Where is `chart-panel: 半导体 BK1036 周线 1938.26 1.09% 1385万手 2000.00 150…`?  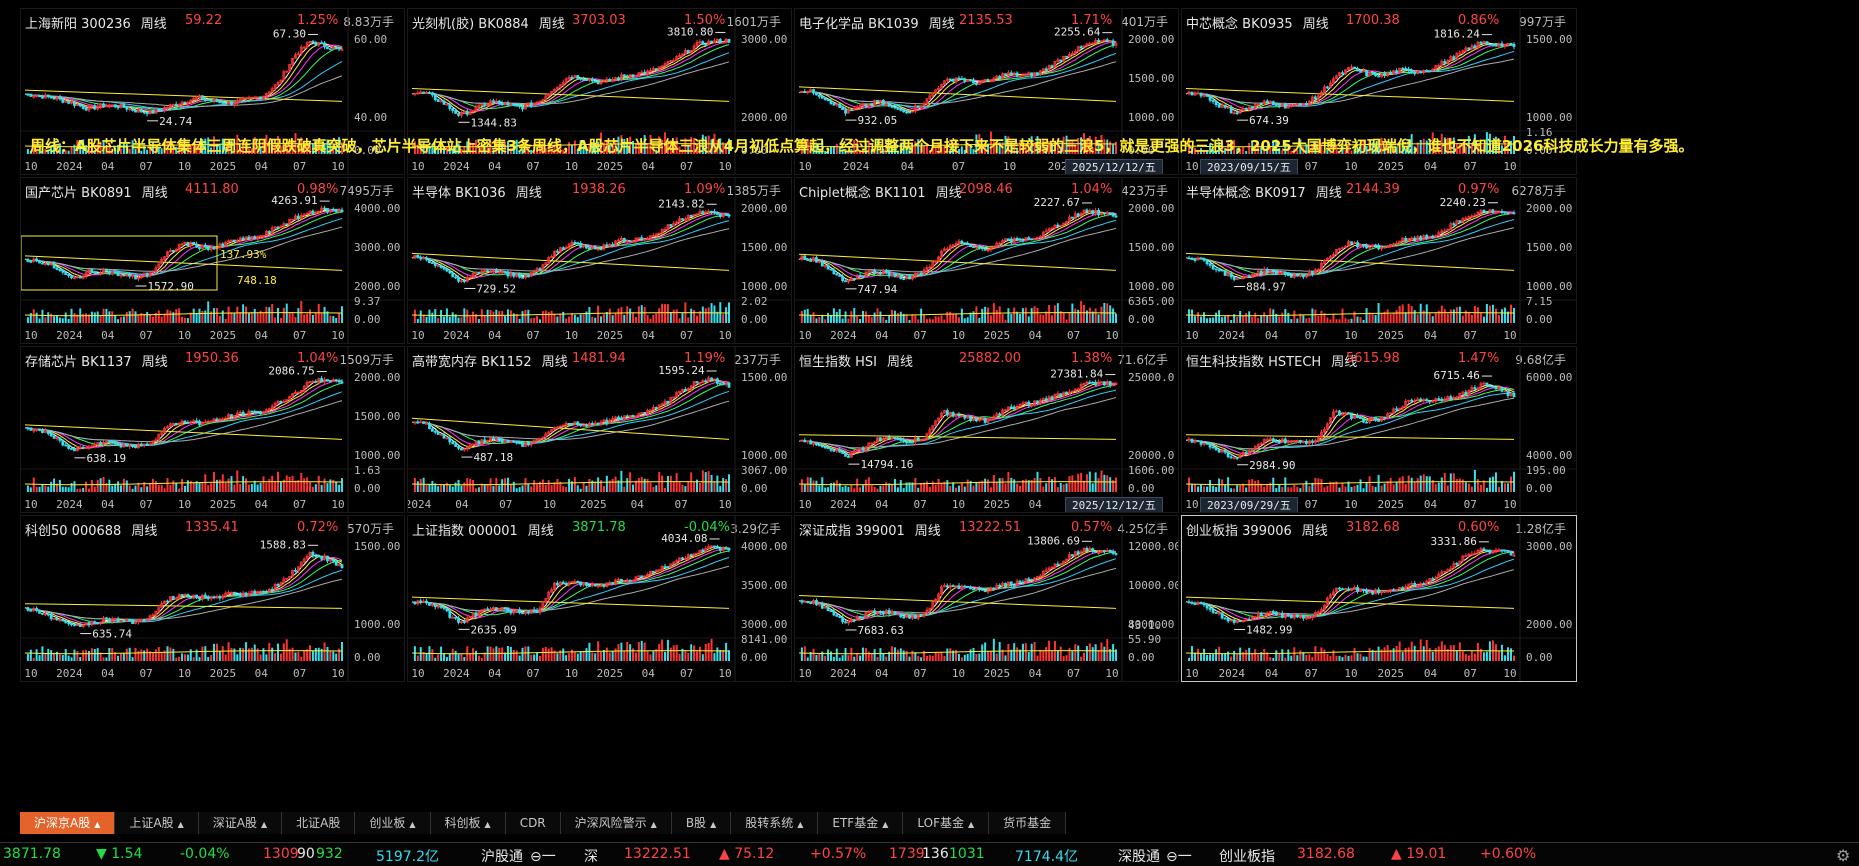 chart-panel: 半导体 BK1036 周线 1938.26 1.09% 1385万手 2000.00 150… is located at coordinates (599, 260).